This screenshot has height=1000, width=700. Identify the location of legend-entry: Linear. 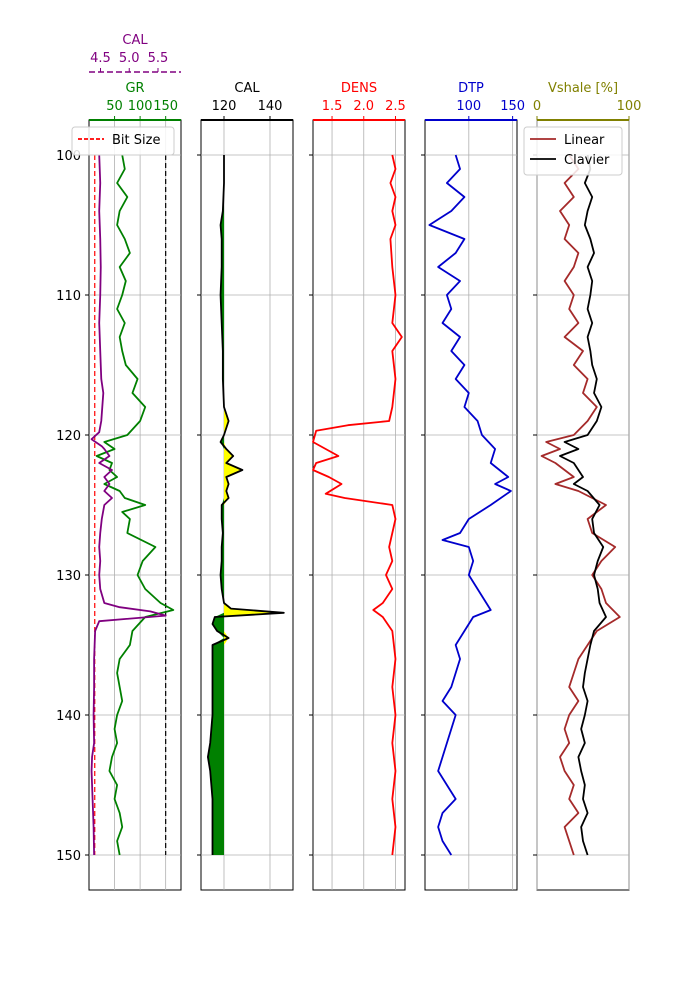
(584, 140).